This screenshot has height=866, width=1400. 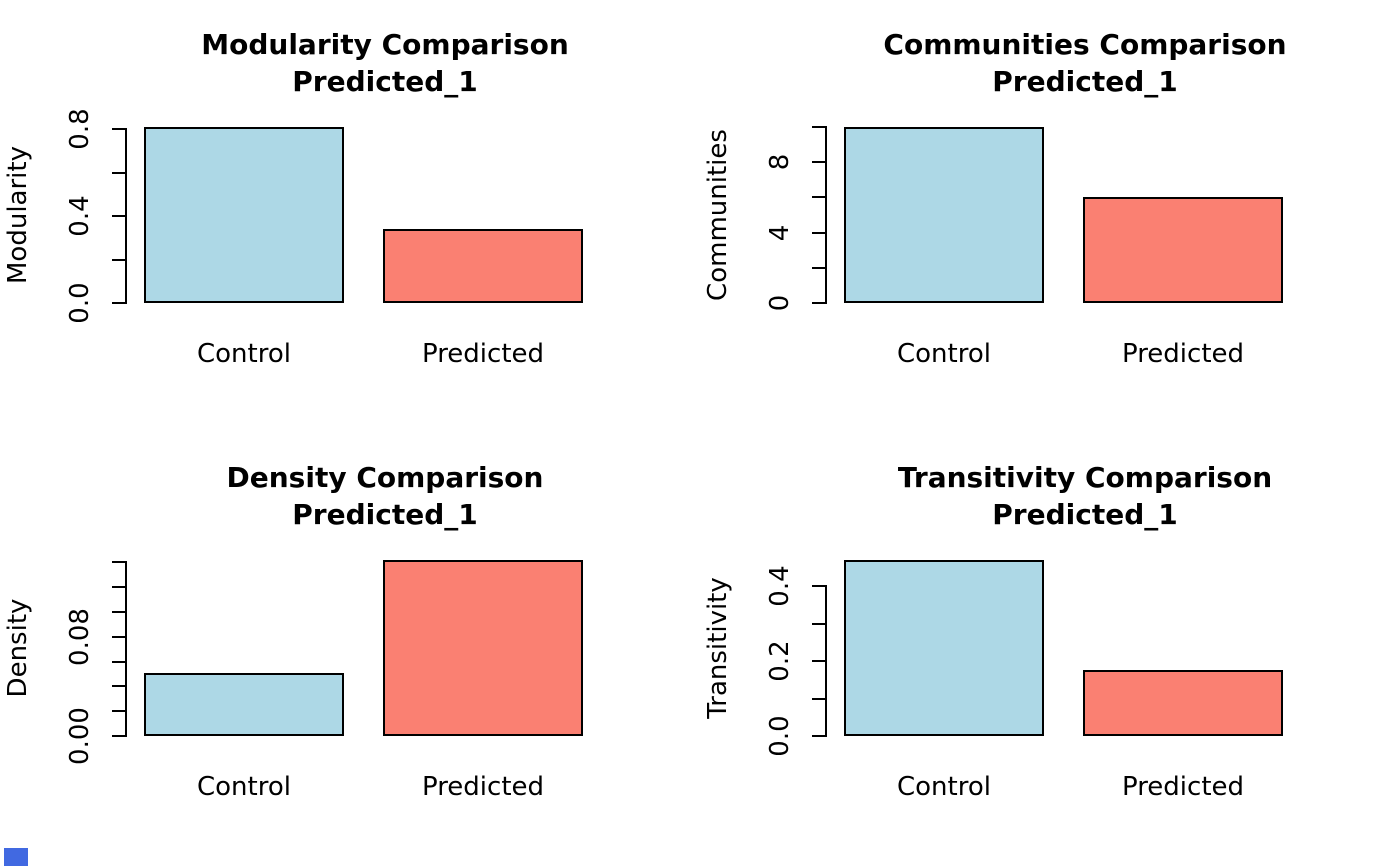 What do you see at coordinates (718, 648) in the screenshot?
I see `y-axis-title: Transitivity` at bounding box center [718, 648].